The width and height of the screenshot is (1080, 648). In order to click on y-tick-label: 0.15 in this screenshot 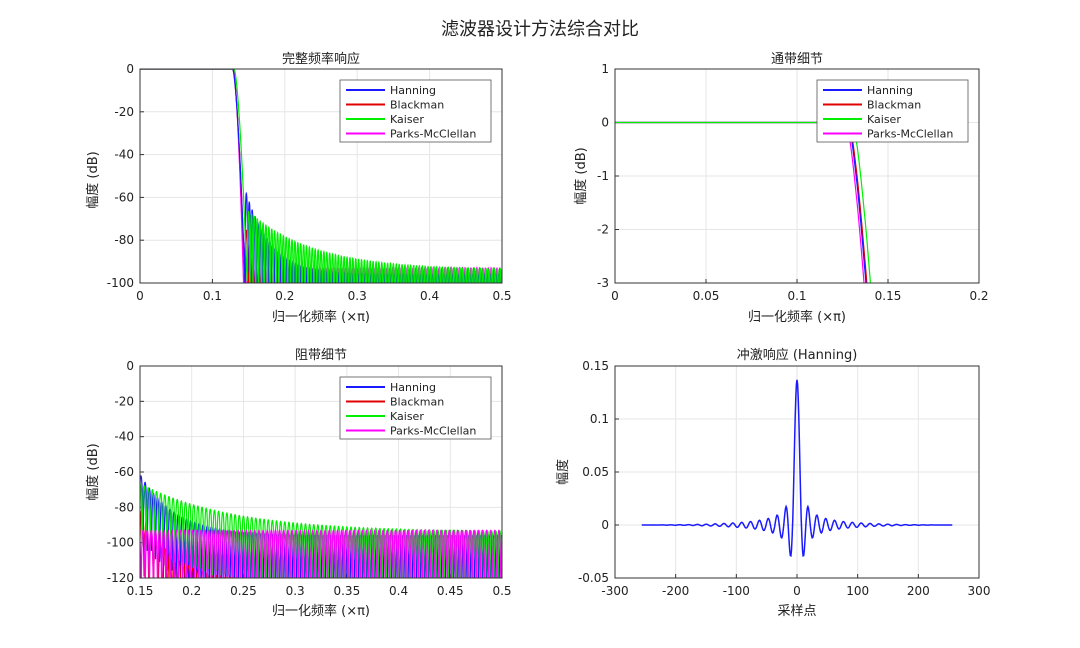, I will do `click(595, 366)`.